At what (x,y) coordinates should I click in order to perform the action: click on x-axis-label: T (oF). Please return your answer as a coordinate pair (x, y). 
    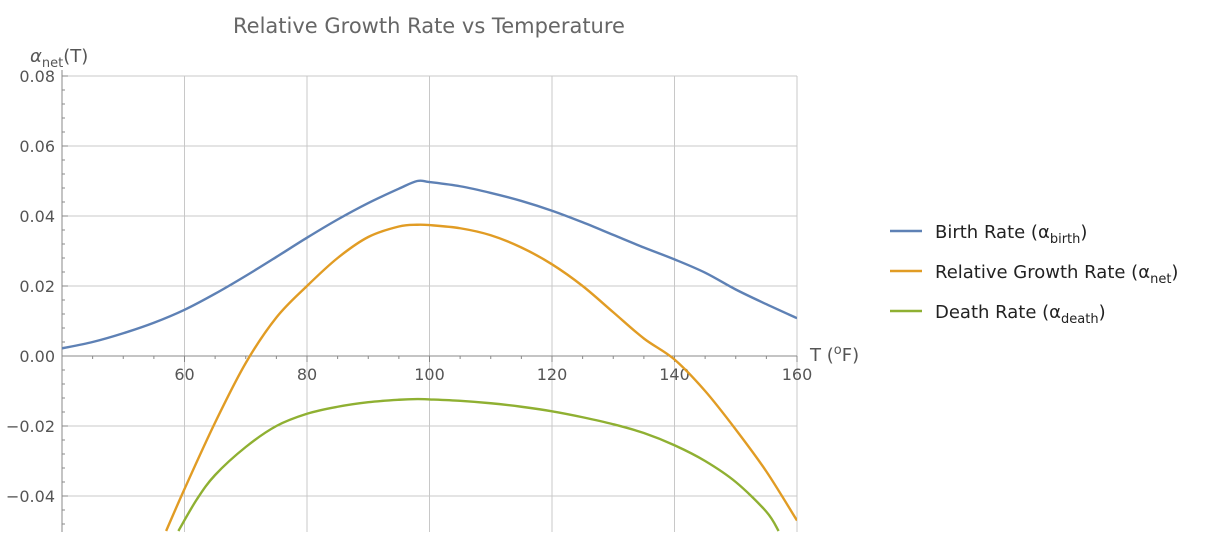
    Looking at the image, I should click on (834, 354).